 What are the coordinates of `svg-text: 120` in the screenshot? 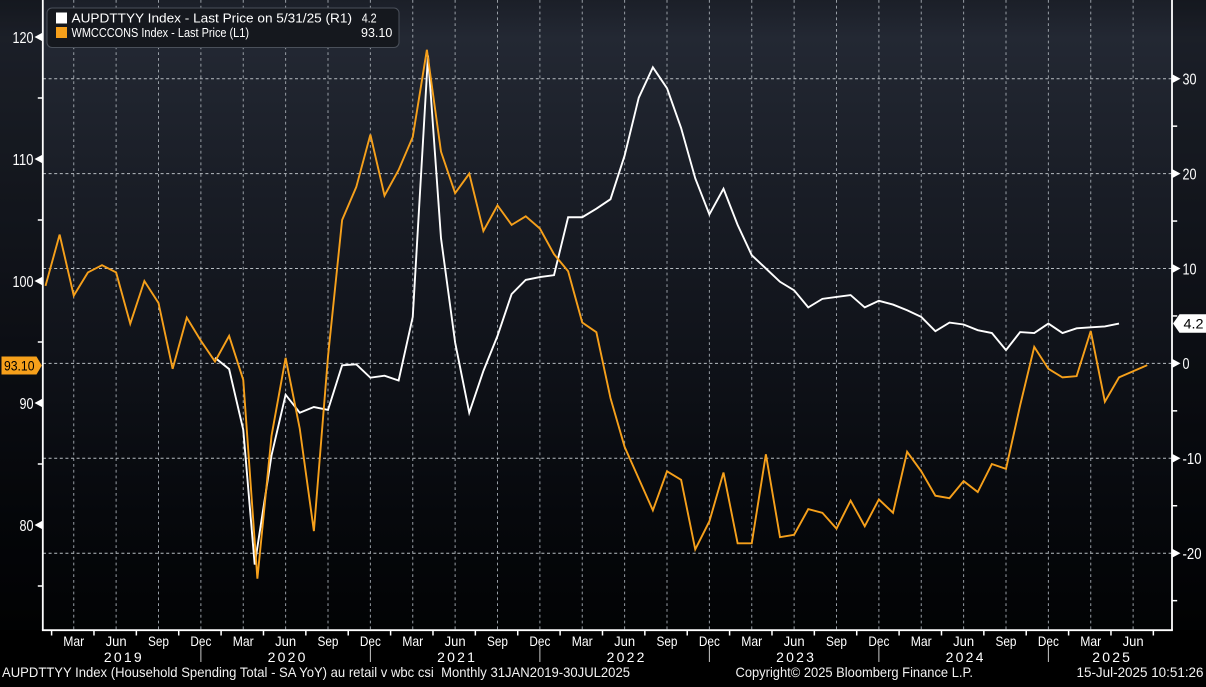 It's located at (23, 38).